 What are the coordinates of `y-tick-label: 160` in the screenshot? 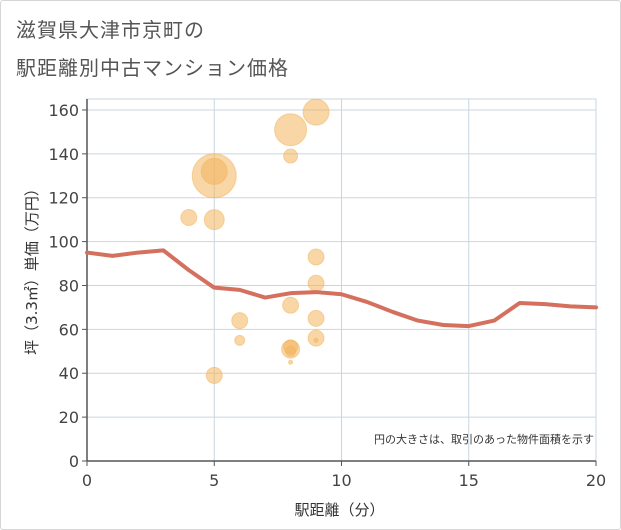 It's located at (63, 110).